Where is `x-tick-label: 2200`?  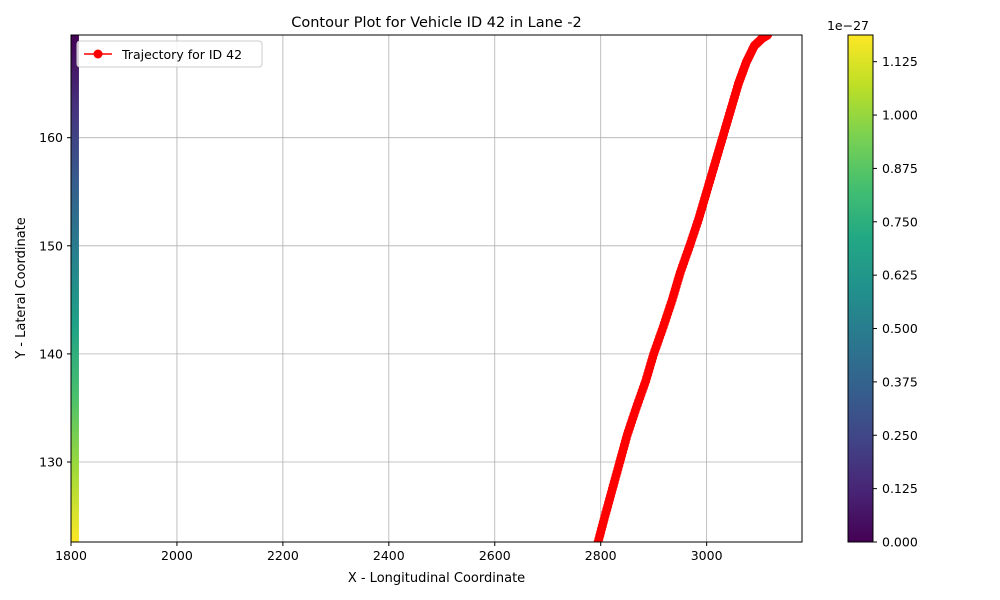 x-tick-label: 2200 is located at coordinates (283, 555).